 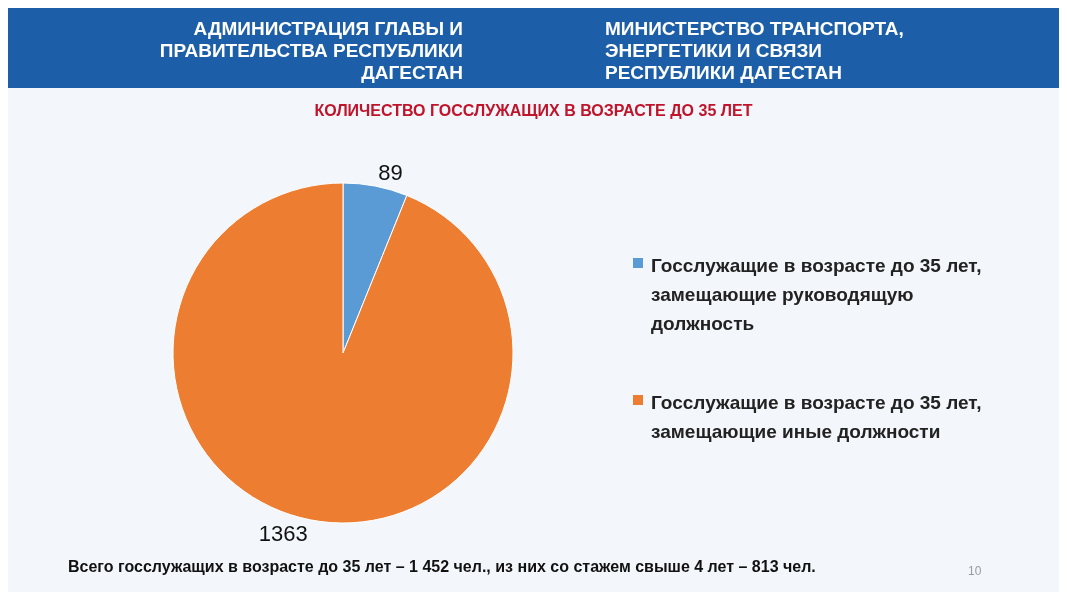 What do you see at coordinates (817, 294) in the screenshot?
I see `legend-label: Госслужащие в возрасте до 35 лет, замещающие руководящую должность` at bounding box center [817, 294].